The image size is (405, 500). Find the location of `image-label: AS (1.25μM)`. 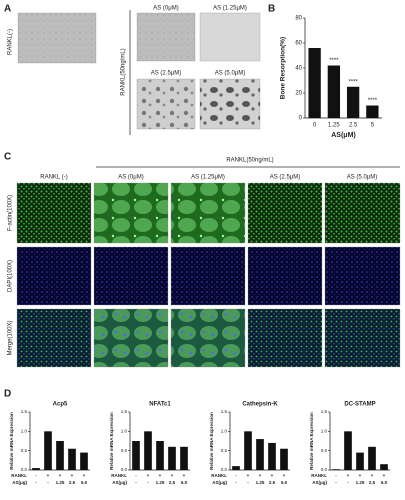

image-label: AS (1.25μM) is located at coordinates (230, 9).